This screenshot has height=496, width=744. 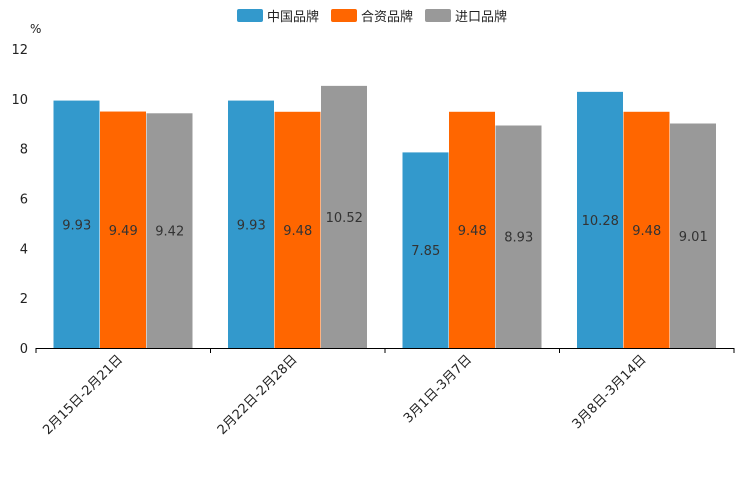 I want to click on legend-label-import-brand: 进口品牌, so click(x=481, y=17).